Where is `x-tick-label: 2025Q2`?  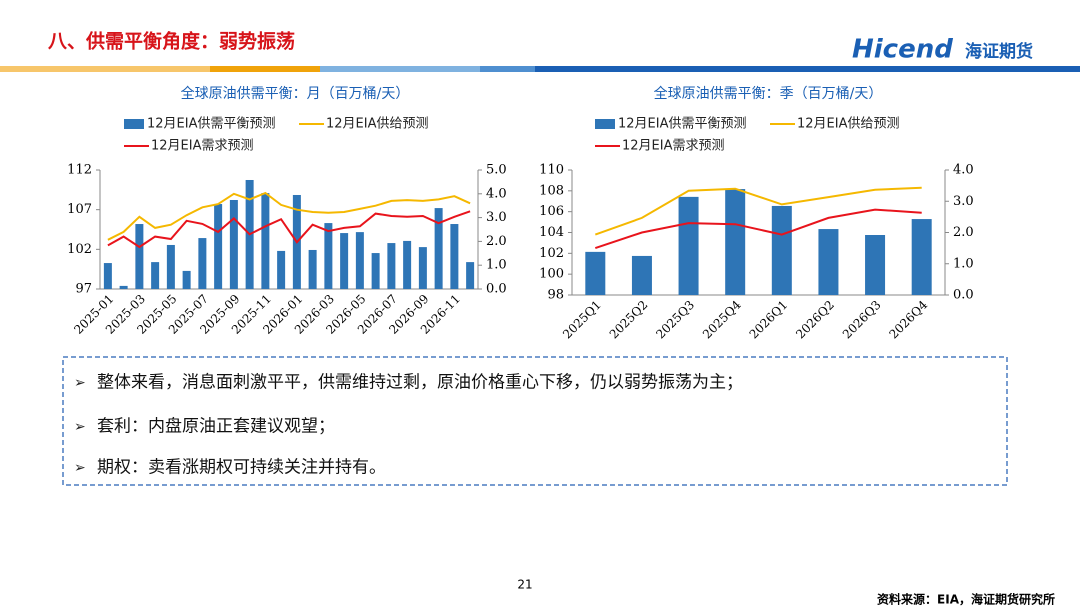 x-tick-label: 2025Q2 is located at coordinates (629, 320).